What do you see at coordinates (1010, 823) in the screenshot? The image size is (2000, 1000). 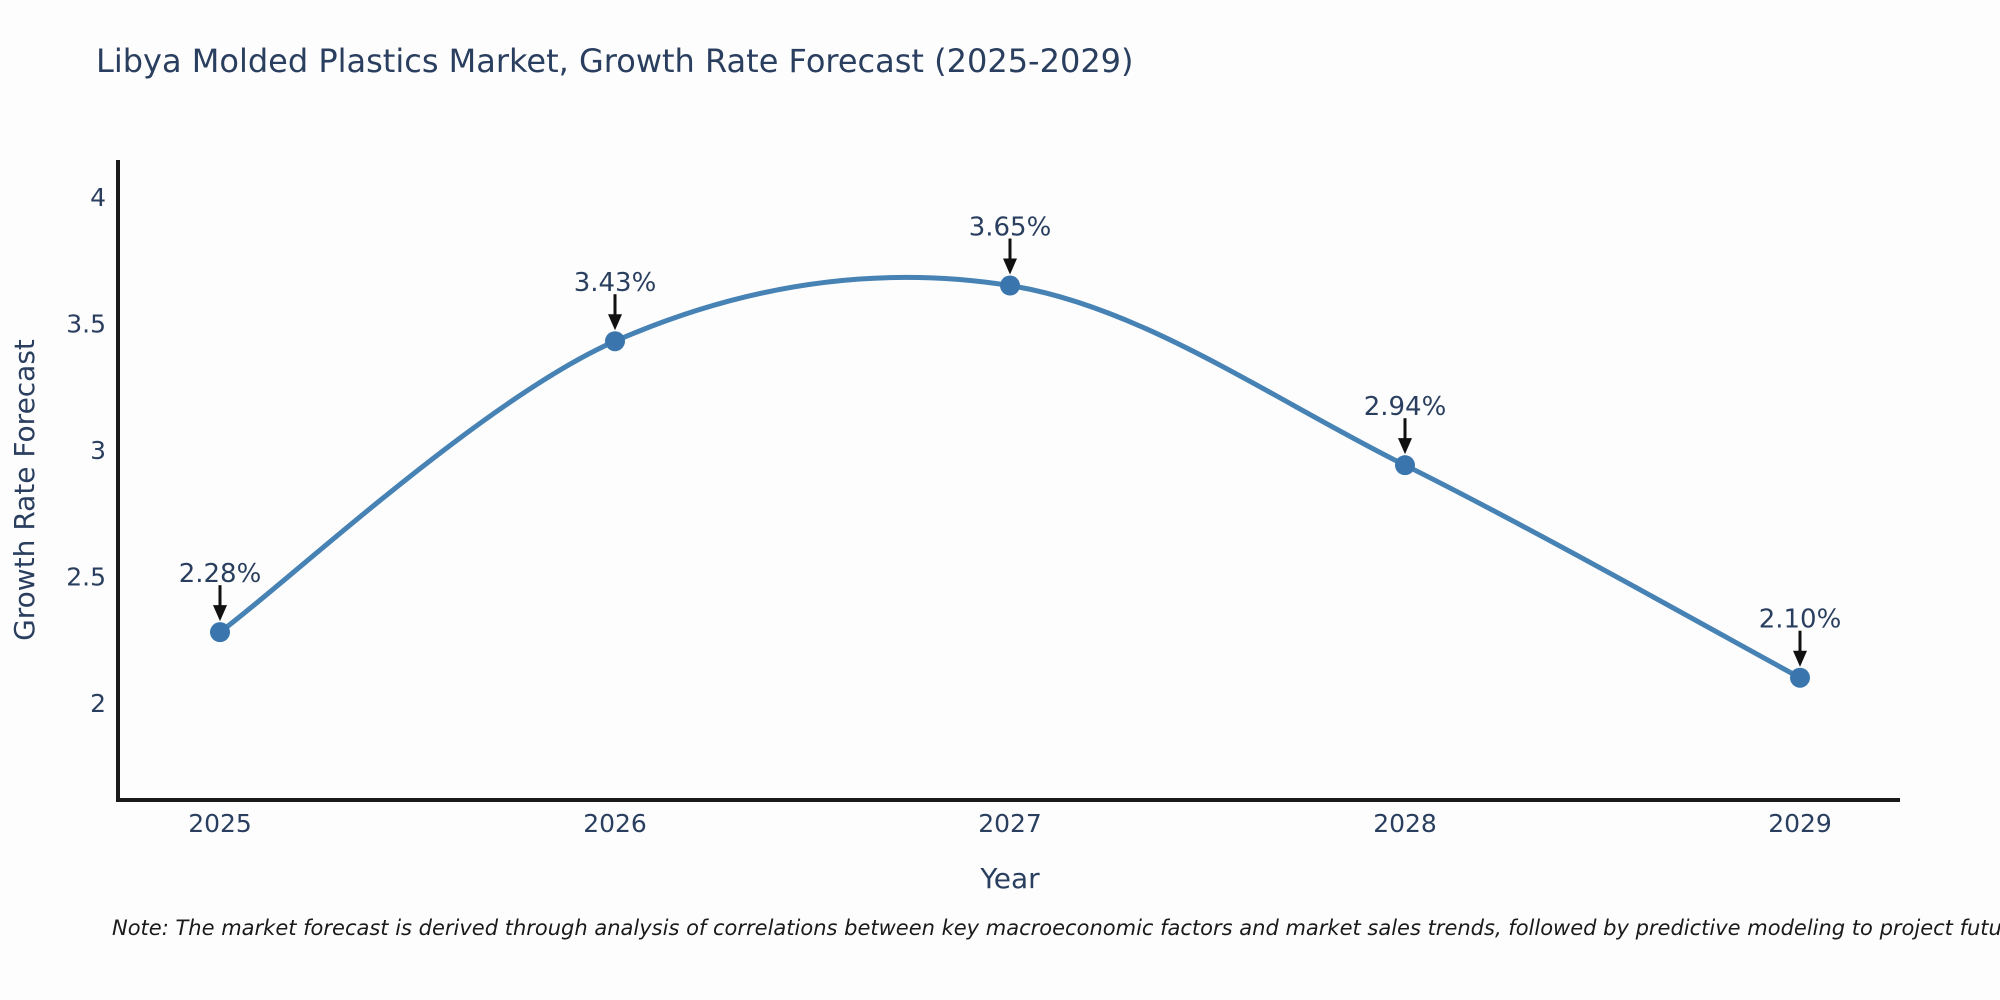 I see `x-tick-label: 2027` at bounding box center [1010, 823].